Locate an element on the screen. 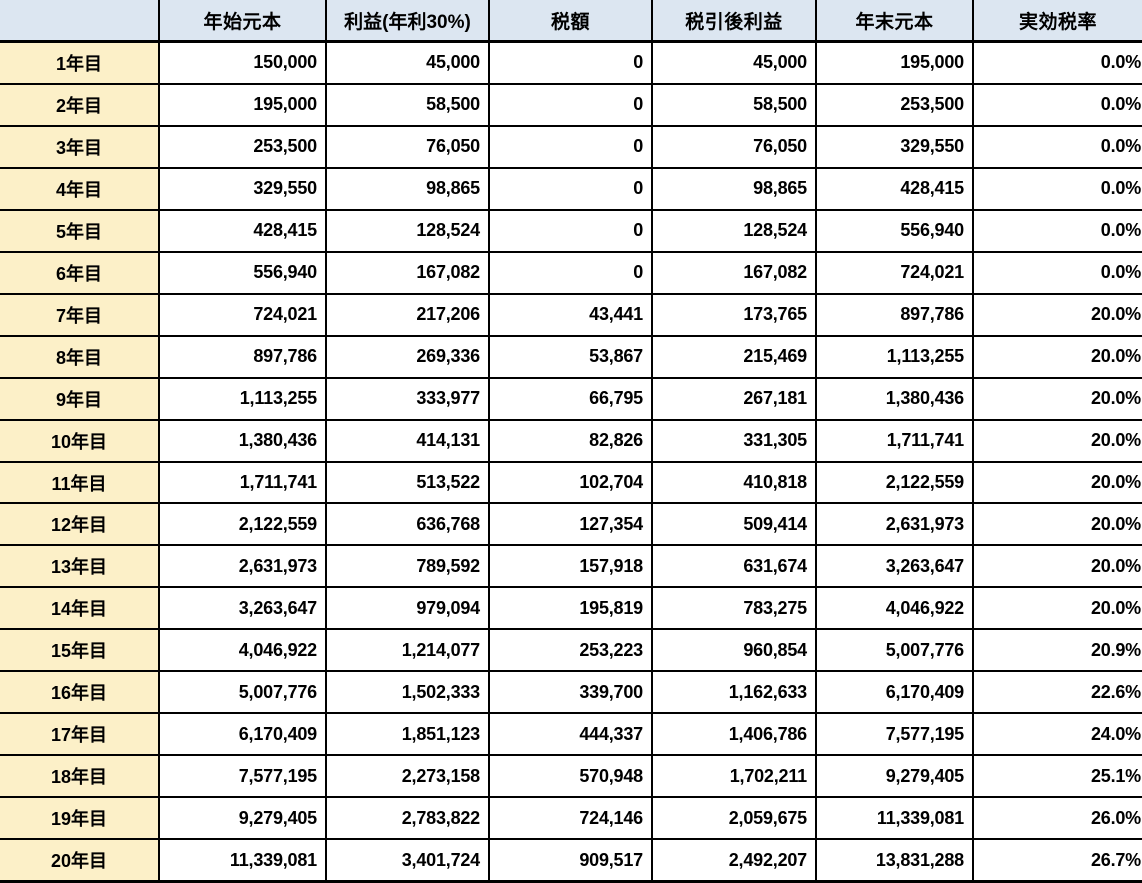 This screenshot has height=883, width=1142. cell-tax-amount: 102,704 is located at coordinates (571, 482).